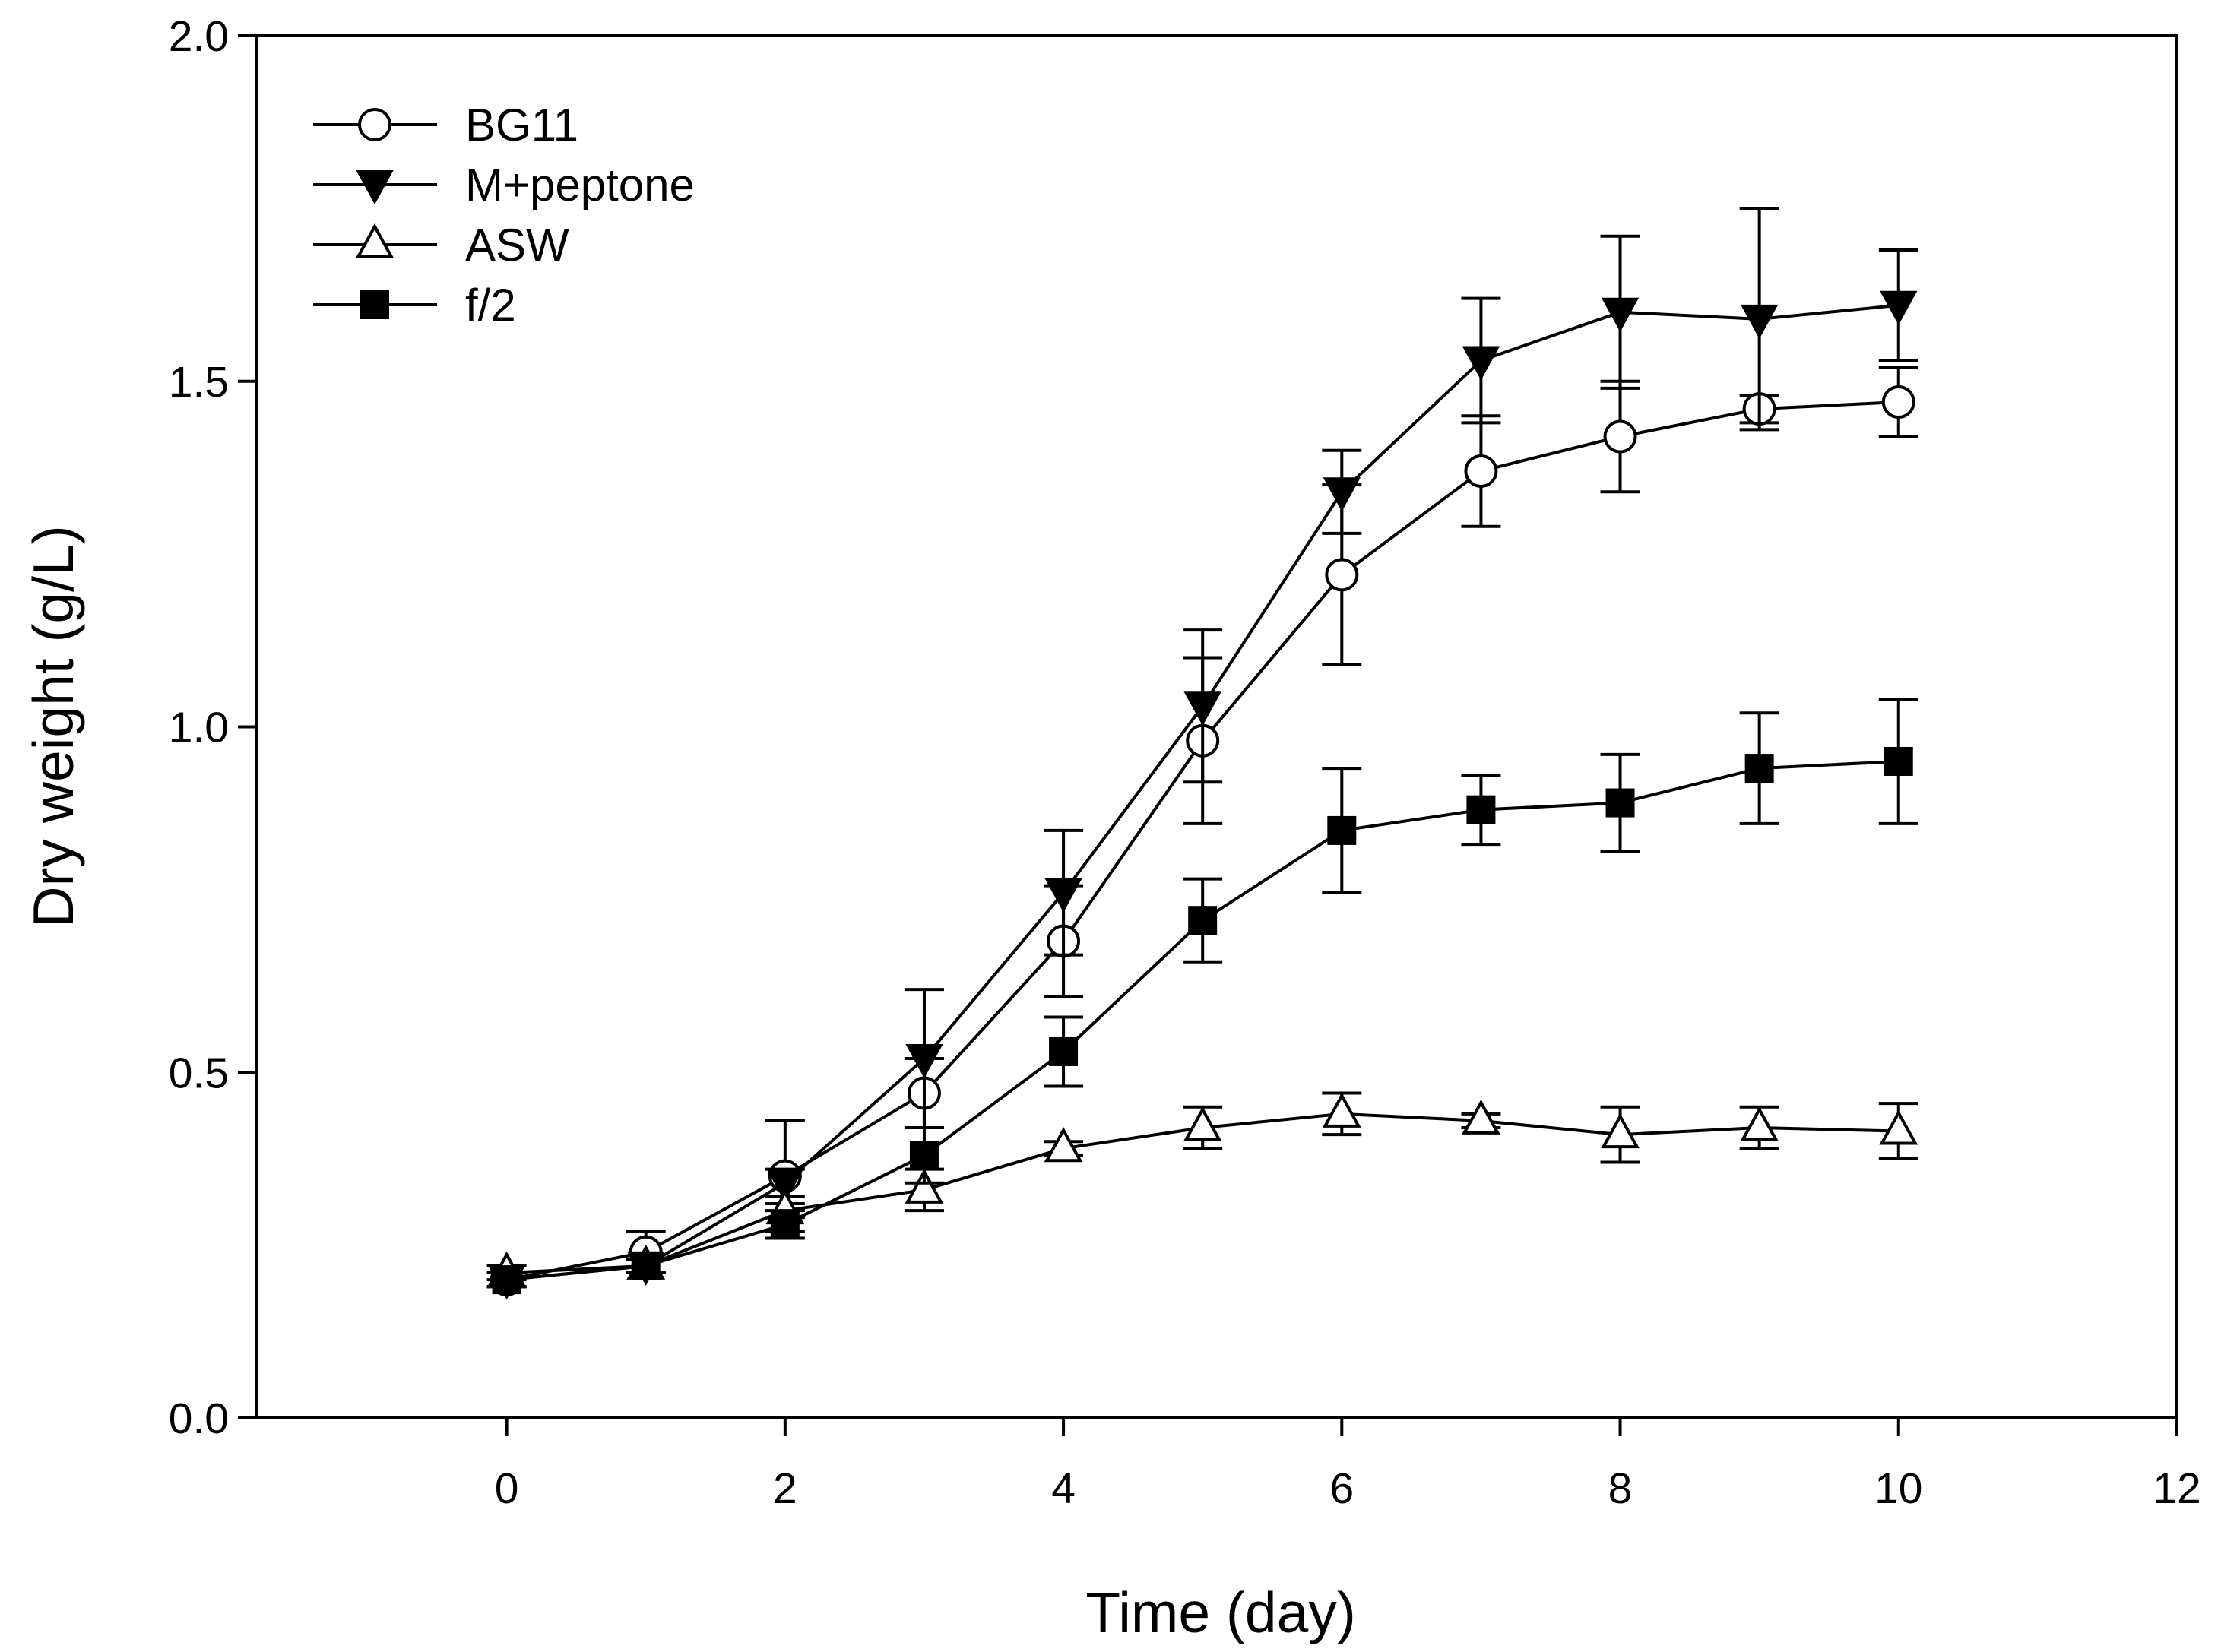  I want to click on y-tick-label: 0.0, so click(199, 1418).